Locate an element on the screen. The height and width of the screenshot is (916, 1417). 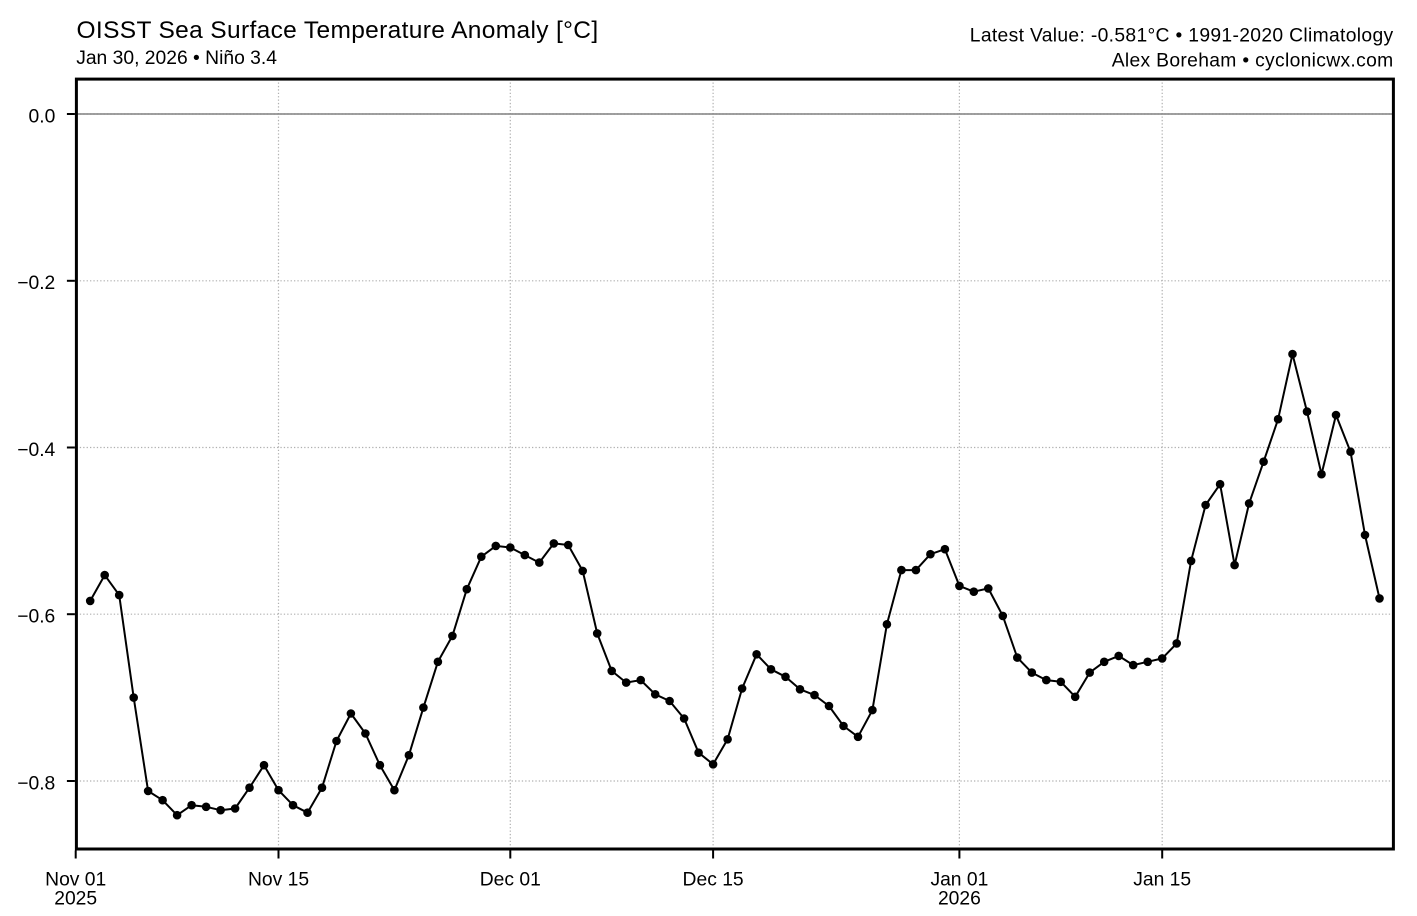
svg-text: 2025 is located at coordinates (75, 898).